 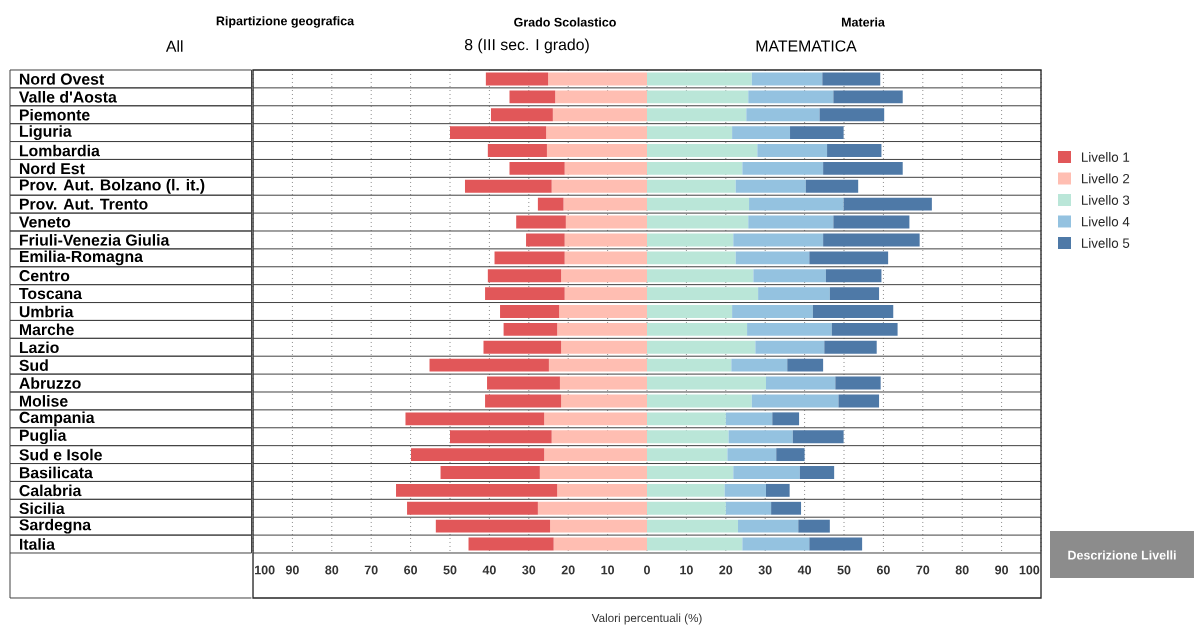 I want to click on y-tick-label: Toscana, so click(x=51, y=294).